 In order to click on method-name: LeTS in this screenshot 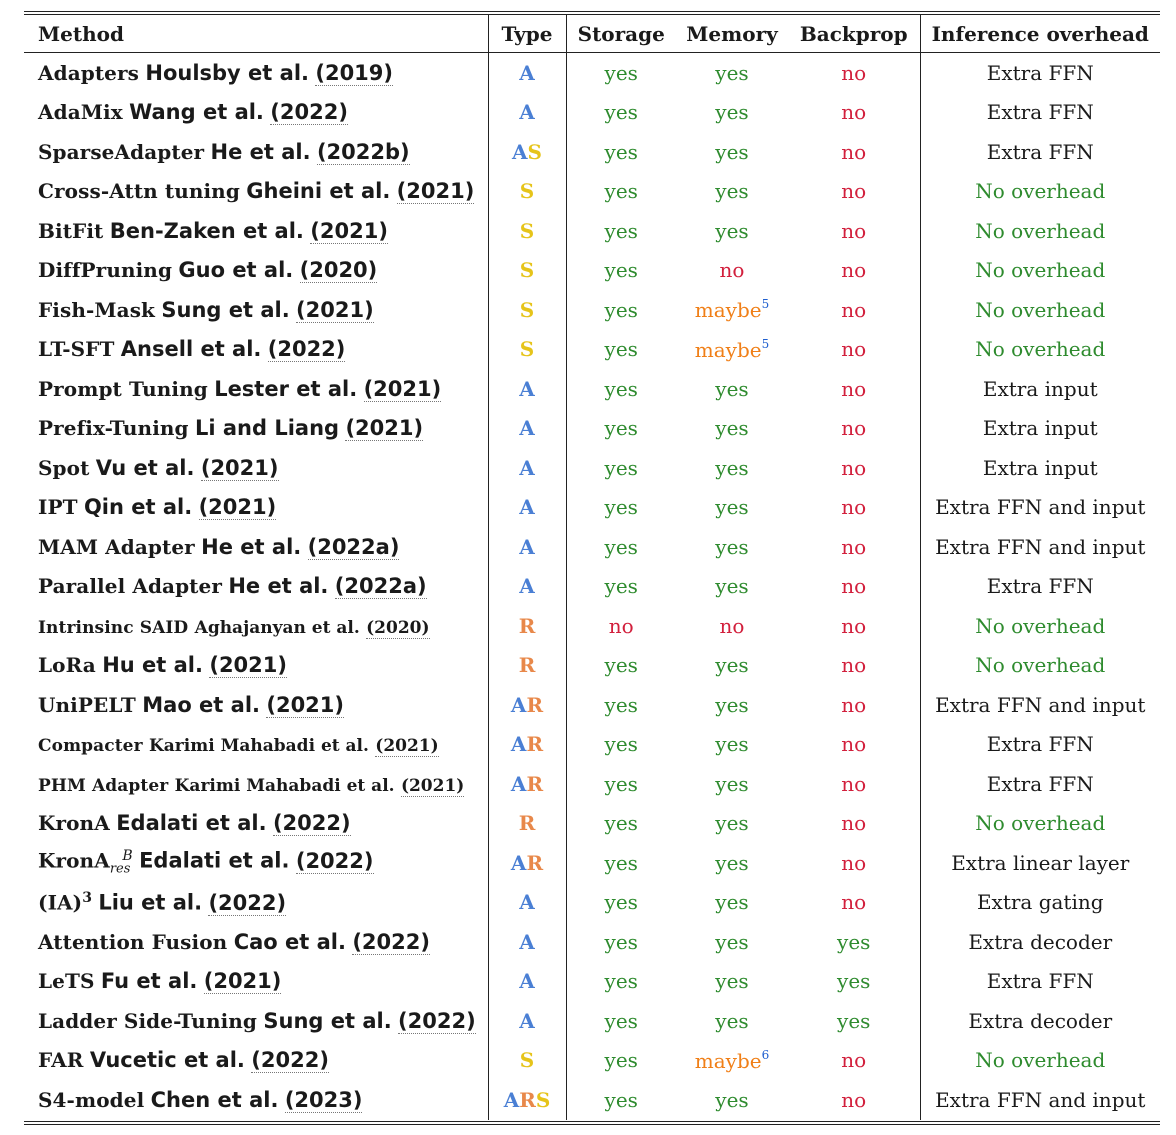, I will do `click(66, 981)`.